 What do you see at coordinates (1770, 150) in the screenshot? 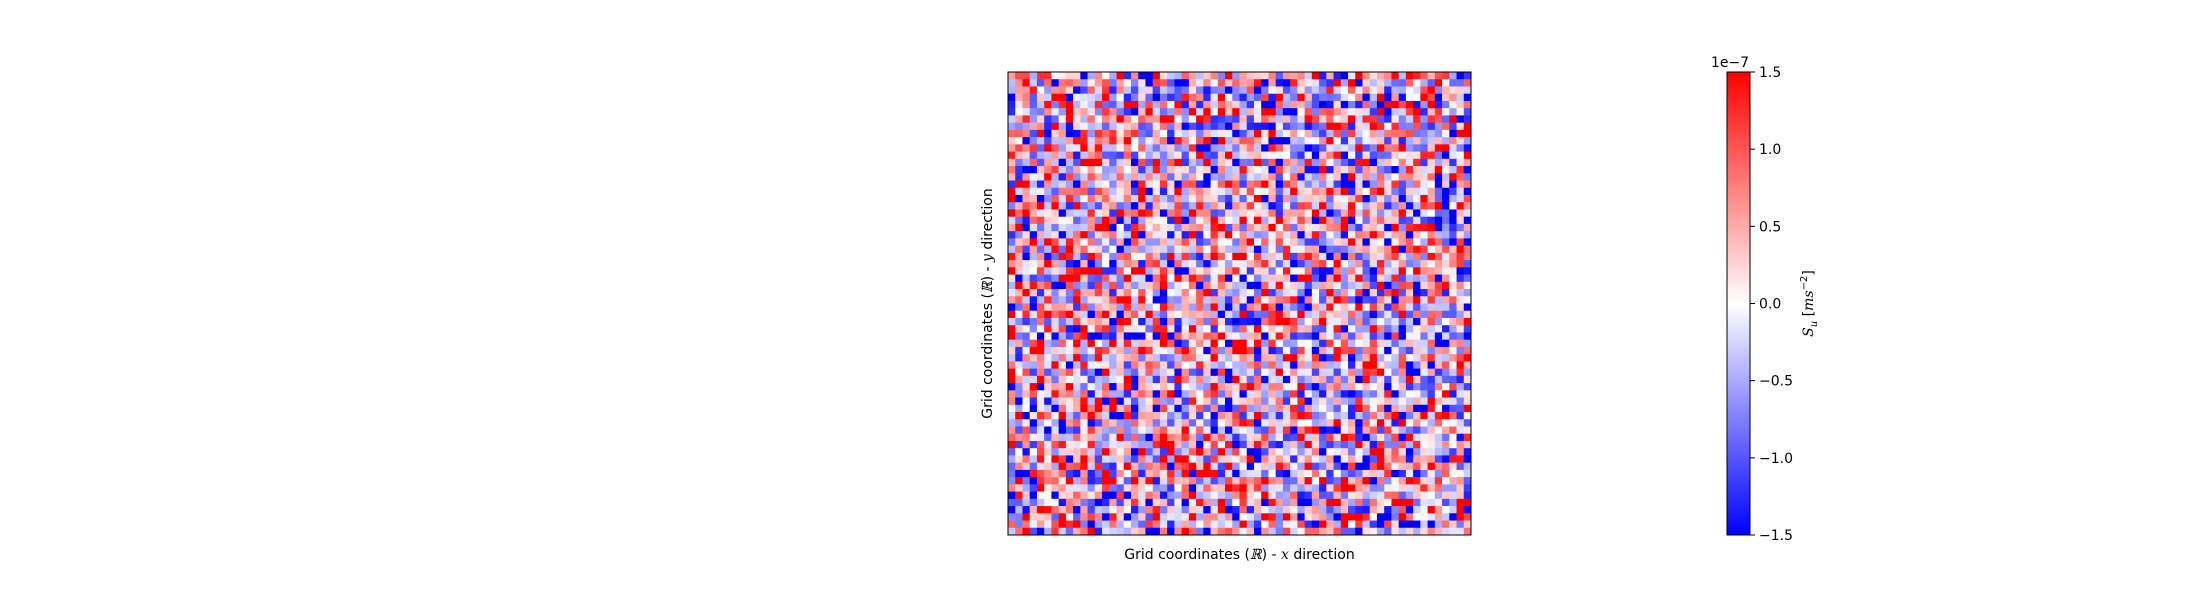
I see `colorbar-tick-label: 1.0` at bounding box center [1770, 150].